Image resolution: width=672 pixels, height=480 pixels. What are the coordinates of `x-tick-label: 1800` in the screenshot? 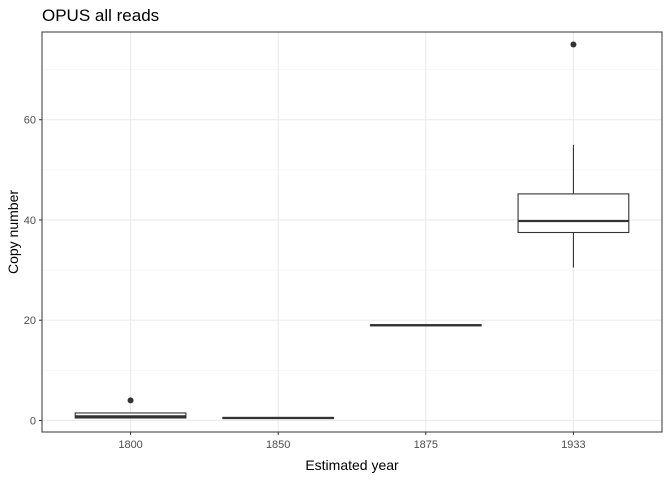 It's located at (130, 445).